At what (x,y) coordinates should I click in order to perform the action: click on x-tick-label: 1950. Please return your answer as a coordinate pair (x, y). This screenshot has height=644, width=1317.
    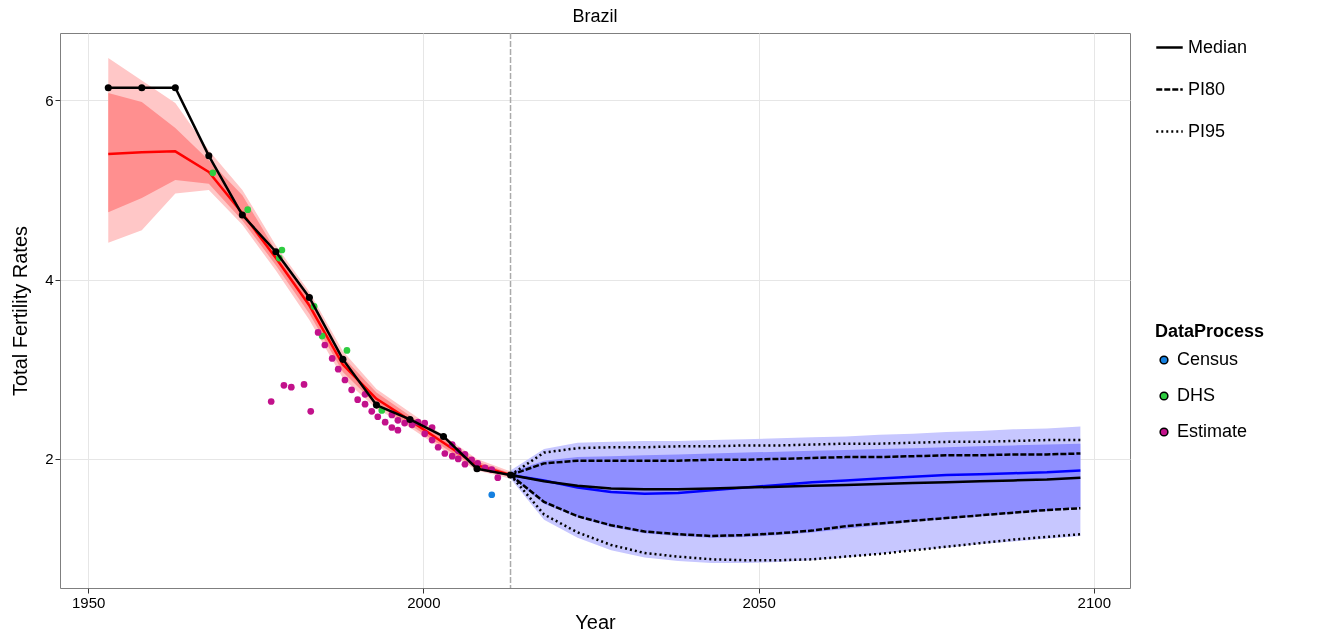
    Looking at the image, I should click on (88, 602).